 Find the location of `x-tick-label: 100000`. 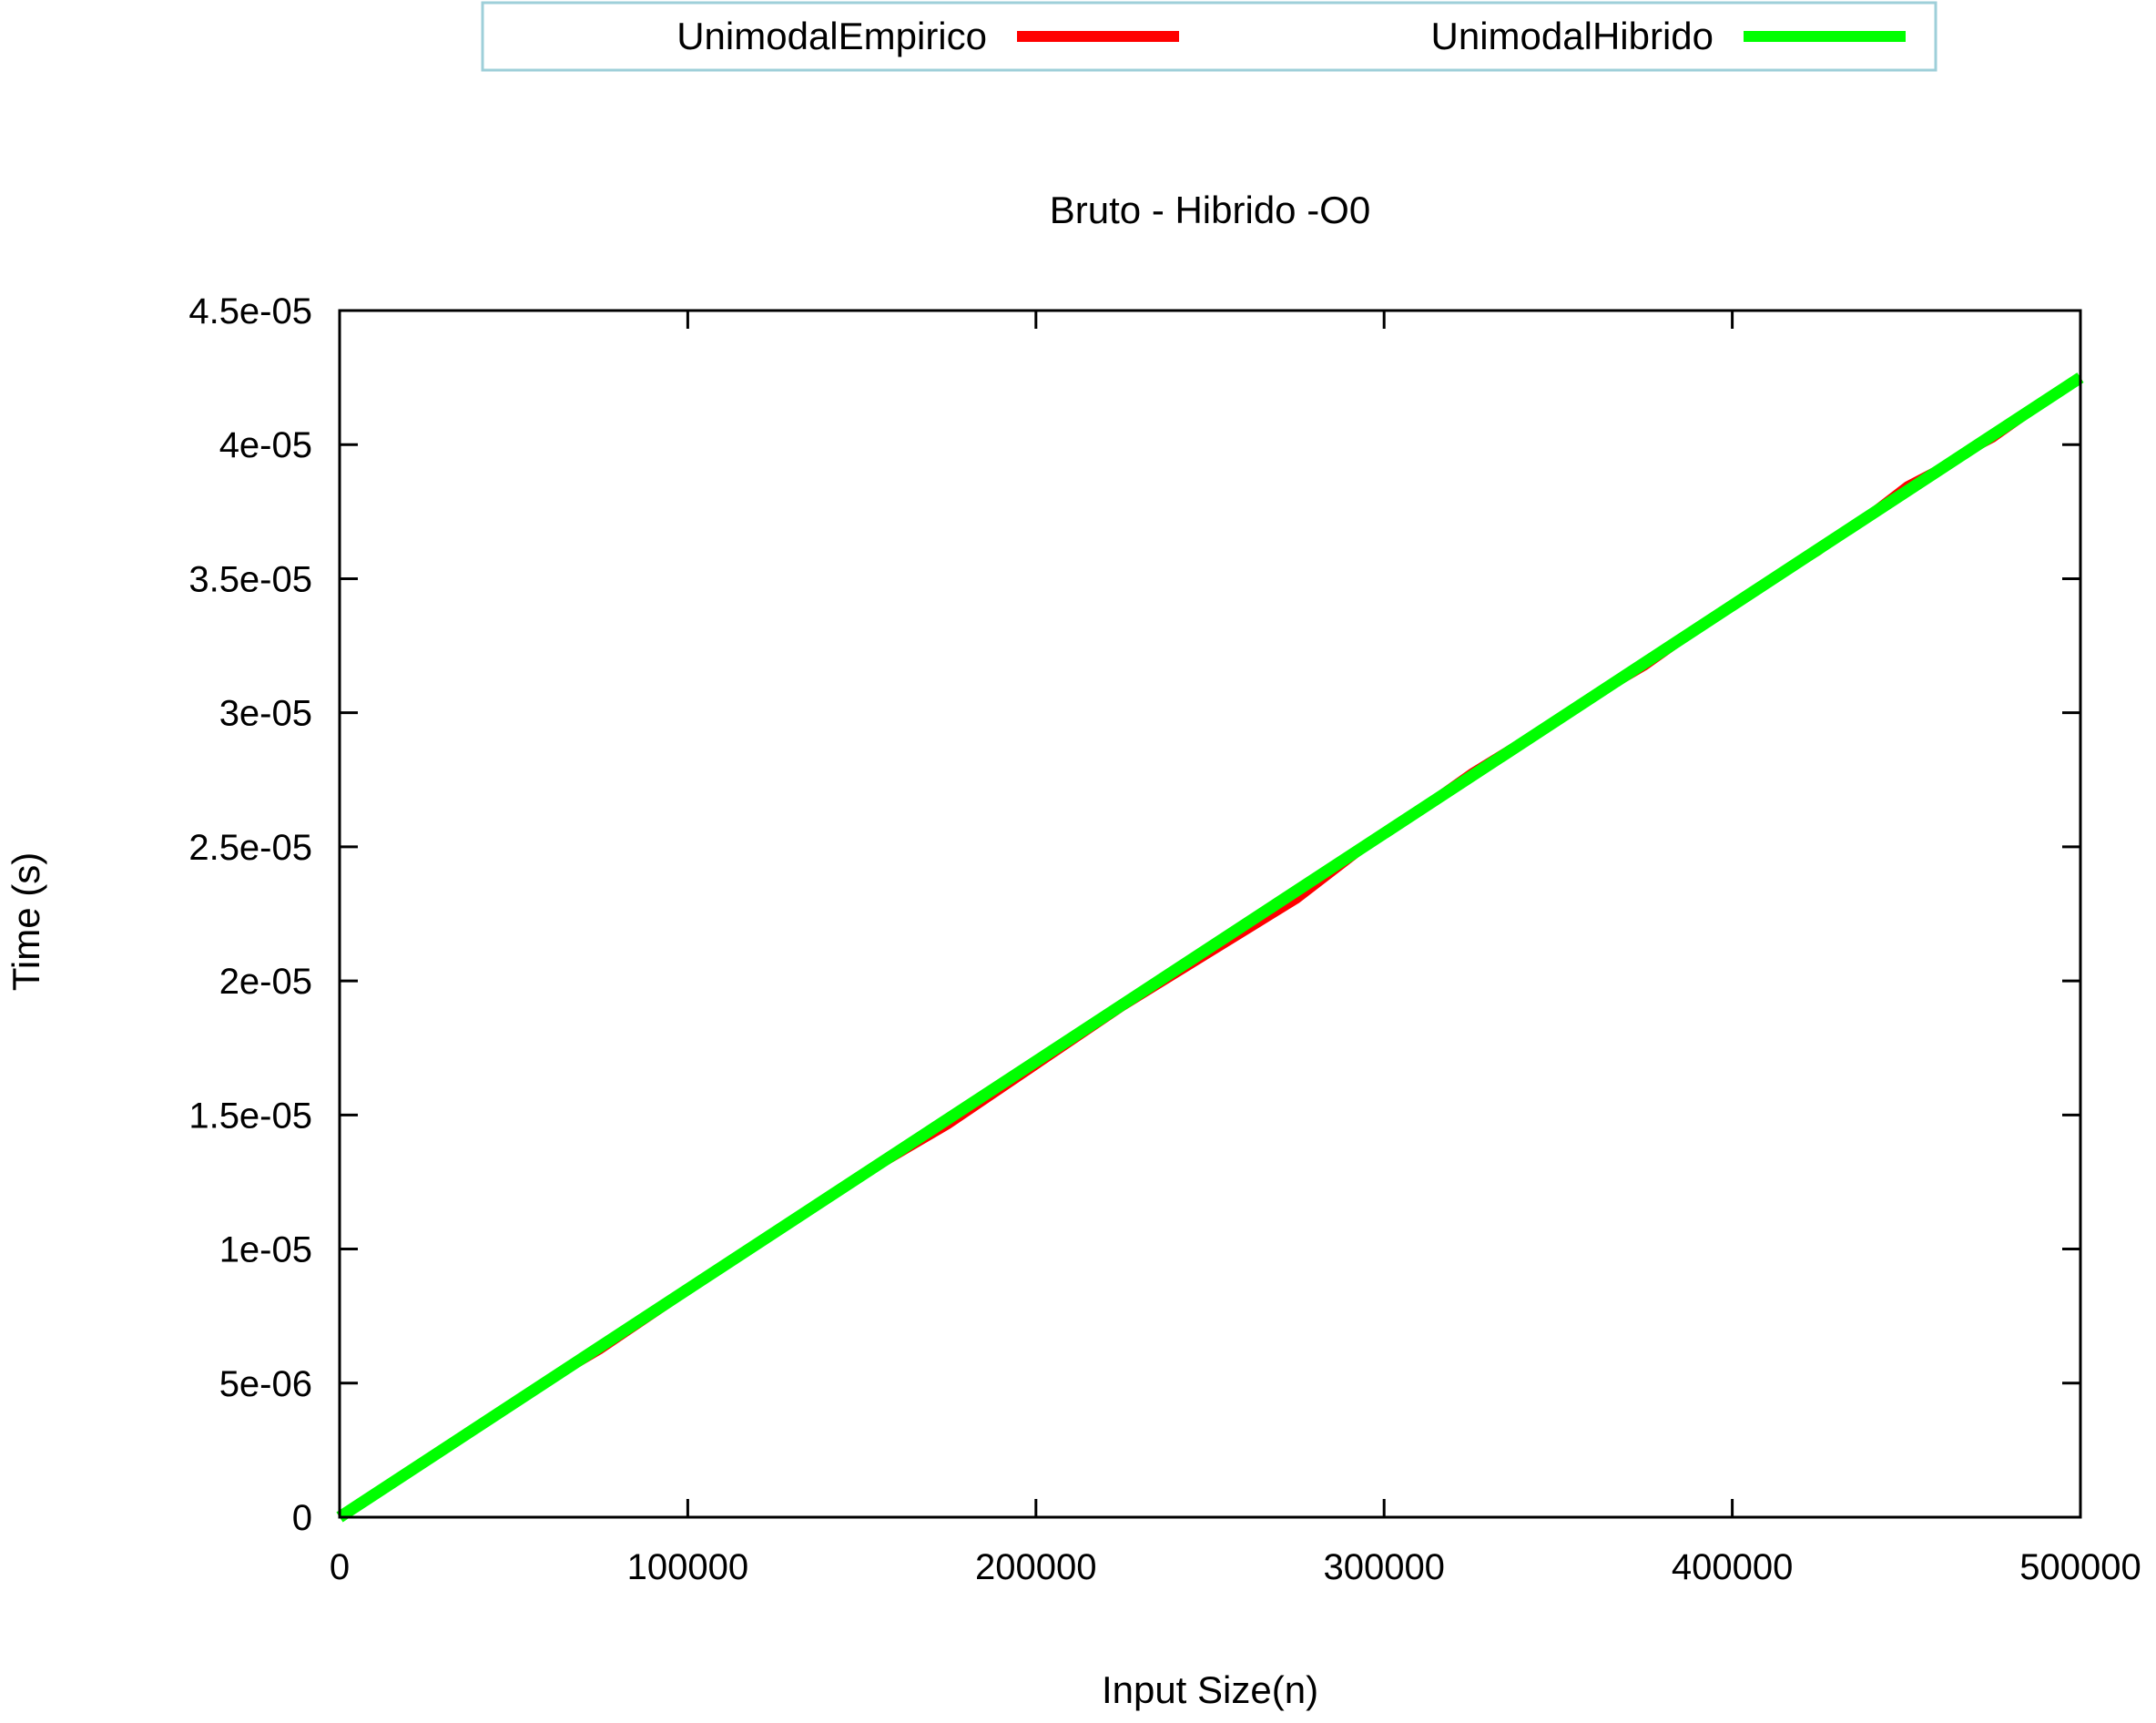

x-tick-label: 100000 is located at coordinates (687, 1567).